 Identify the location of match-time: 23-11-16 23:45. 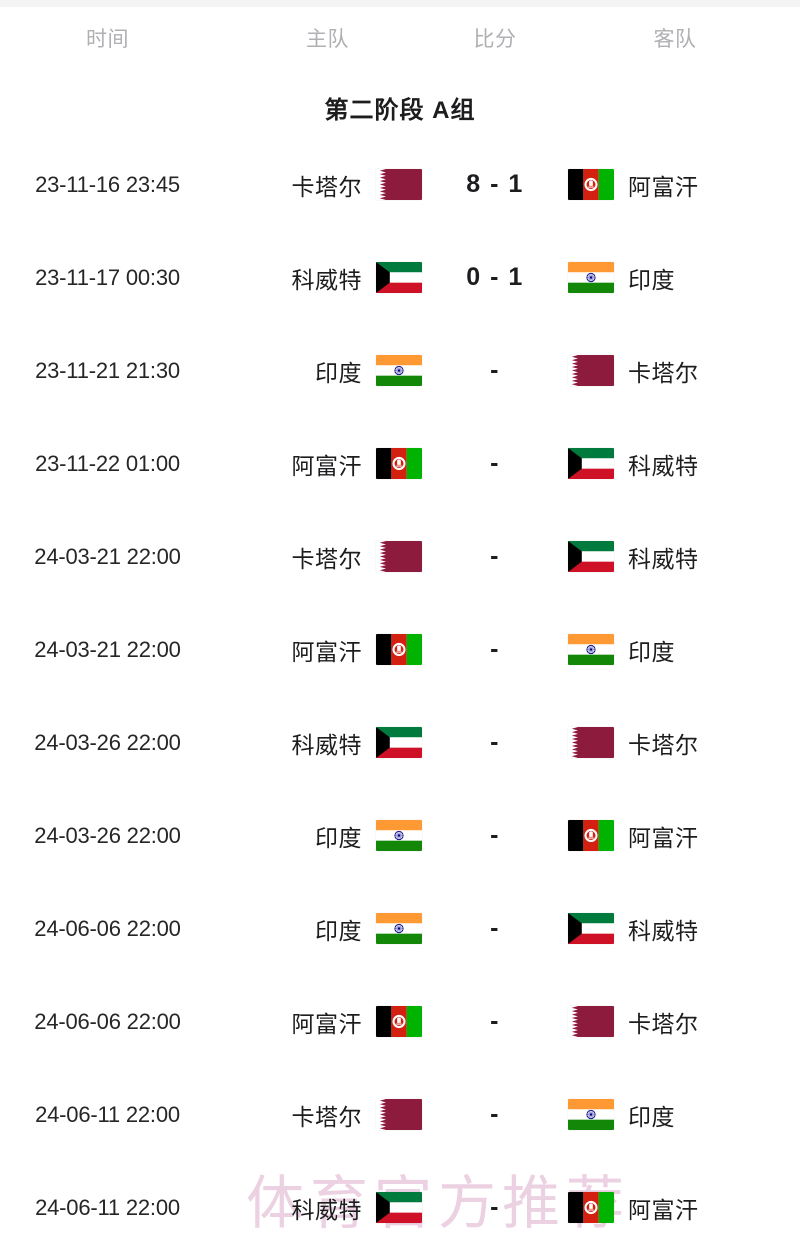
(107, 184).